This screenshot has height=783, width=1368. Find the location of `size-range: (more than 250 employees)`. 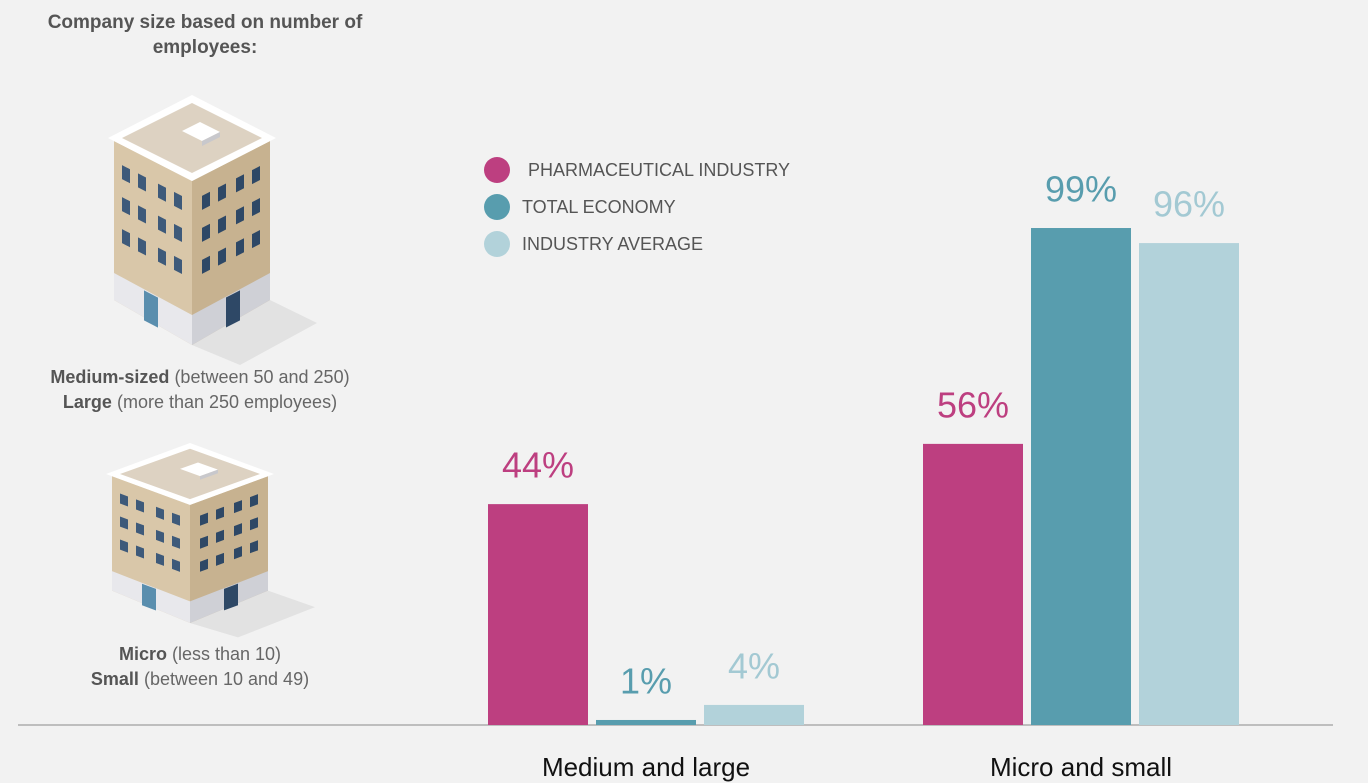

size-range: (more than 250 employees) is located at coordinates (227, 402).